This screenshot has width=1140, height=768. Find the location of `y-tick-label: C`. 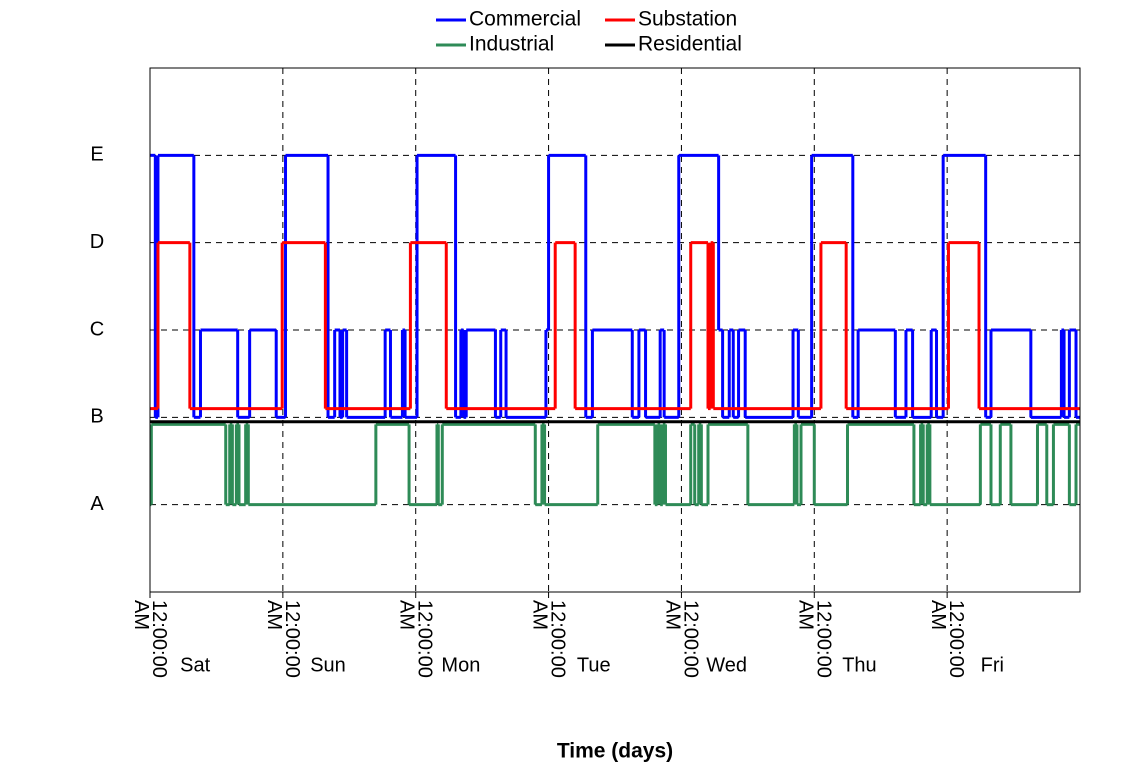

y-tick-label: C is located at coordinates (97, 329).